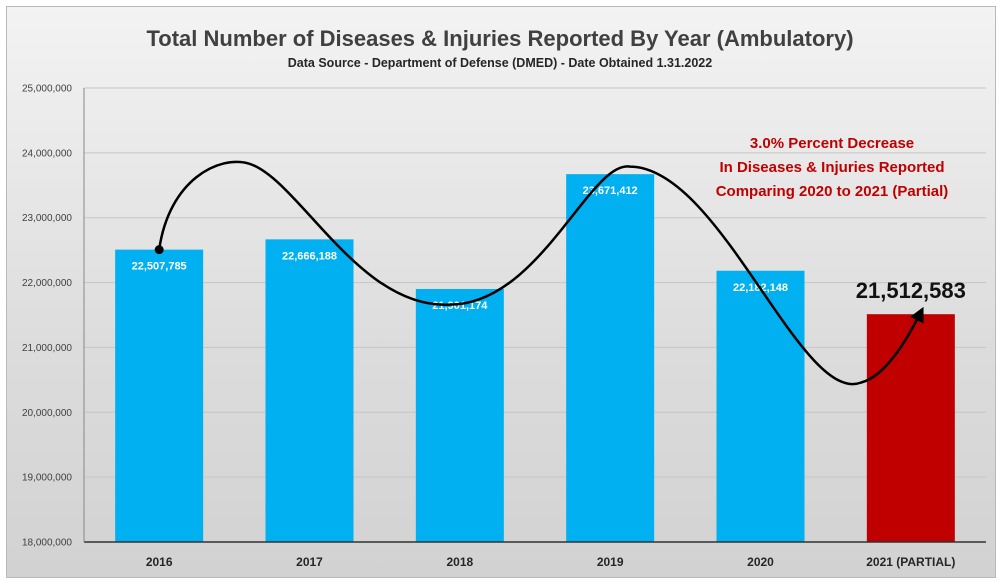 This screenshot has width=1000, height=582. Describe the element at coordinates (159, 250) in the screenshot. I see `trend-curve-start-dot` at that location.